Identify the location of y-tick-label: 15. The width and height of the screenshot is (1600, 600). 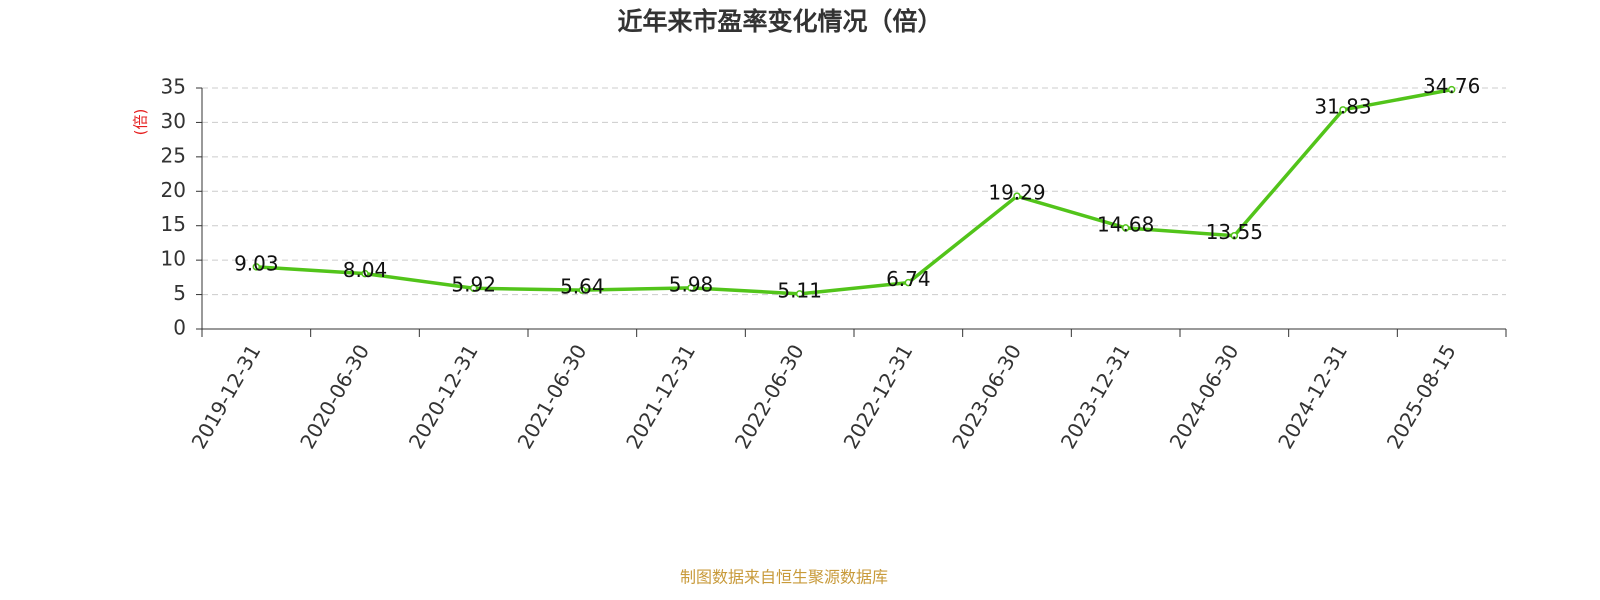
(173, 224).